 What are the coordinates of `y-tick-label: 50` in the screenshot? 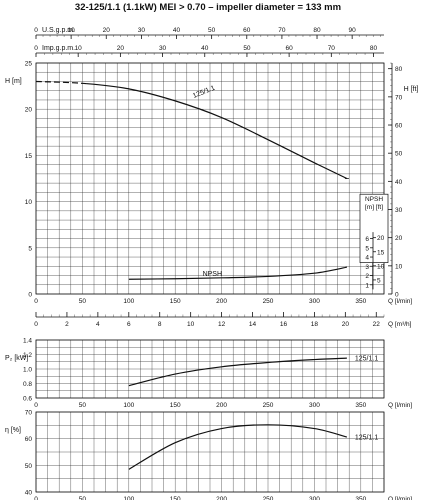 It's located at (29, 466).